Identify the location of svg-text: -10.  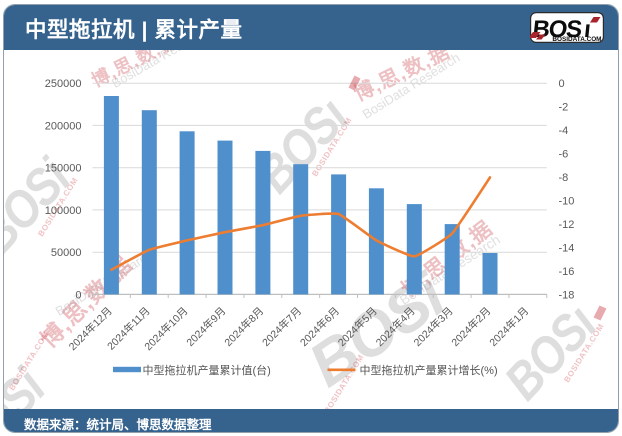
(567, 201).